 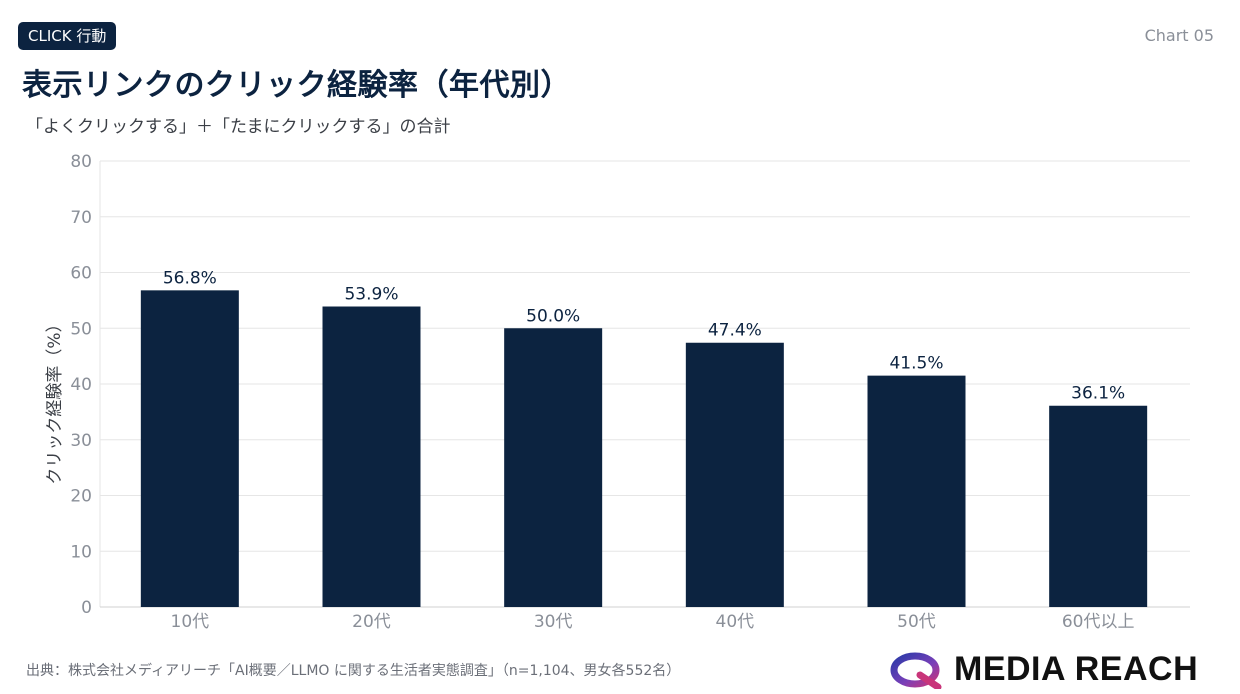 I want to click on logo-text: MEDIA REACH, so click(x=1076, y=669).